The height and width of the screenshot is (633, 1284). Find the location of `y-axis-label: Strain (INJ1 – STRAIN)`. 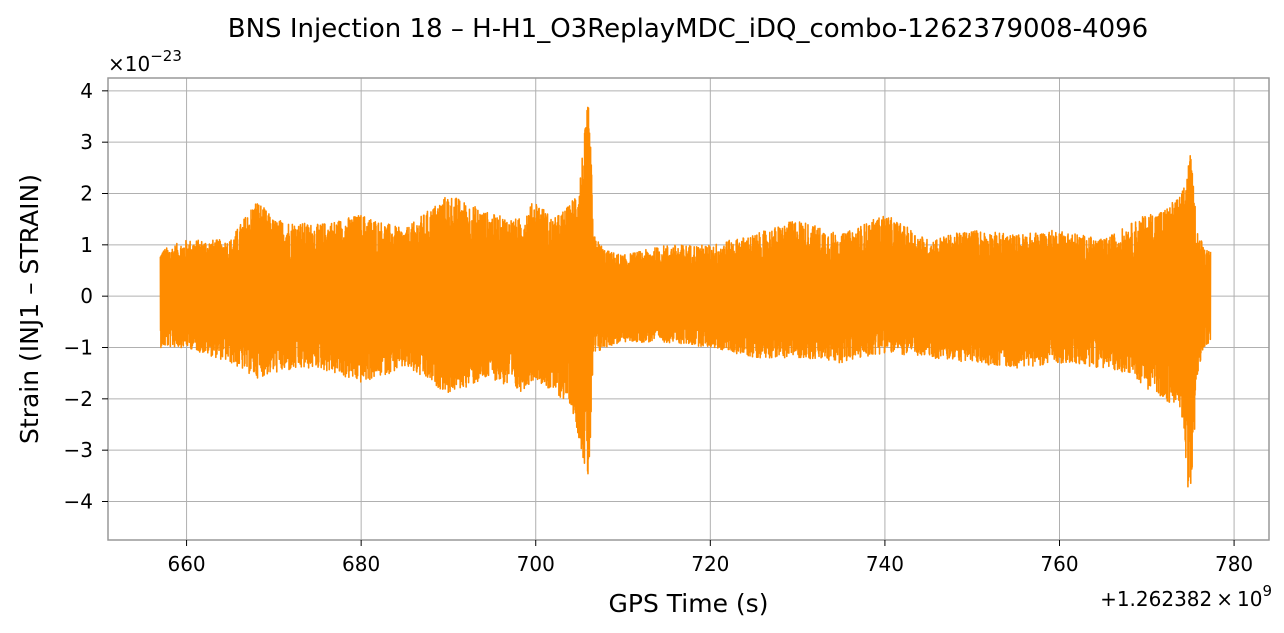

y-axis-label: Strain (INJ1 – STRAIN) is located at coordinates (29, 309).